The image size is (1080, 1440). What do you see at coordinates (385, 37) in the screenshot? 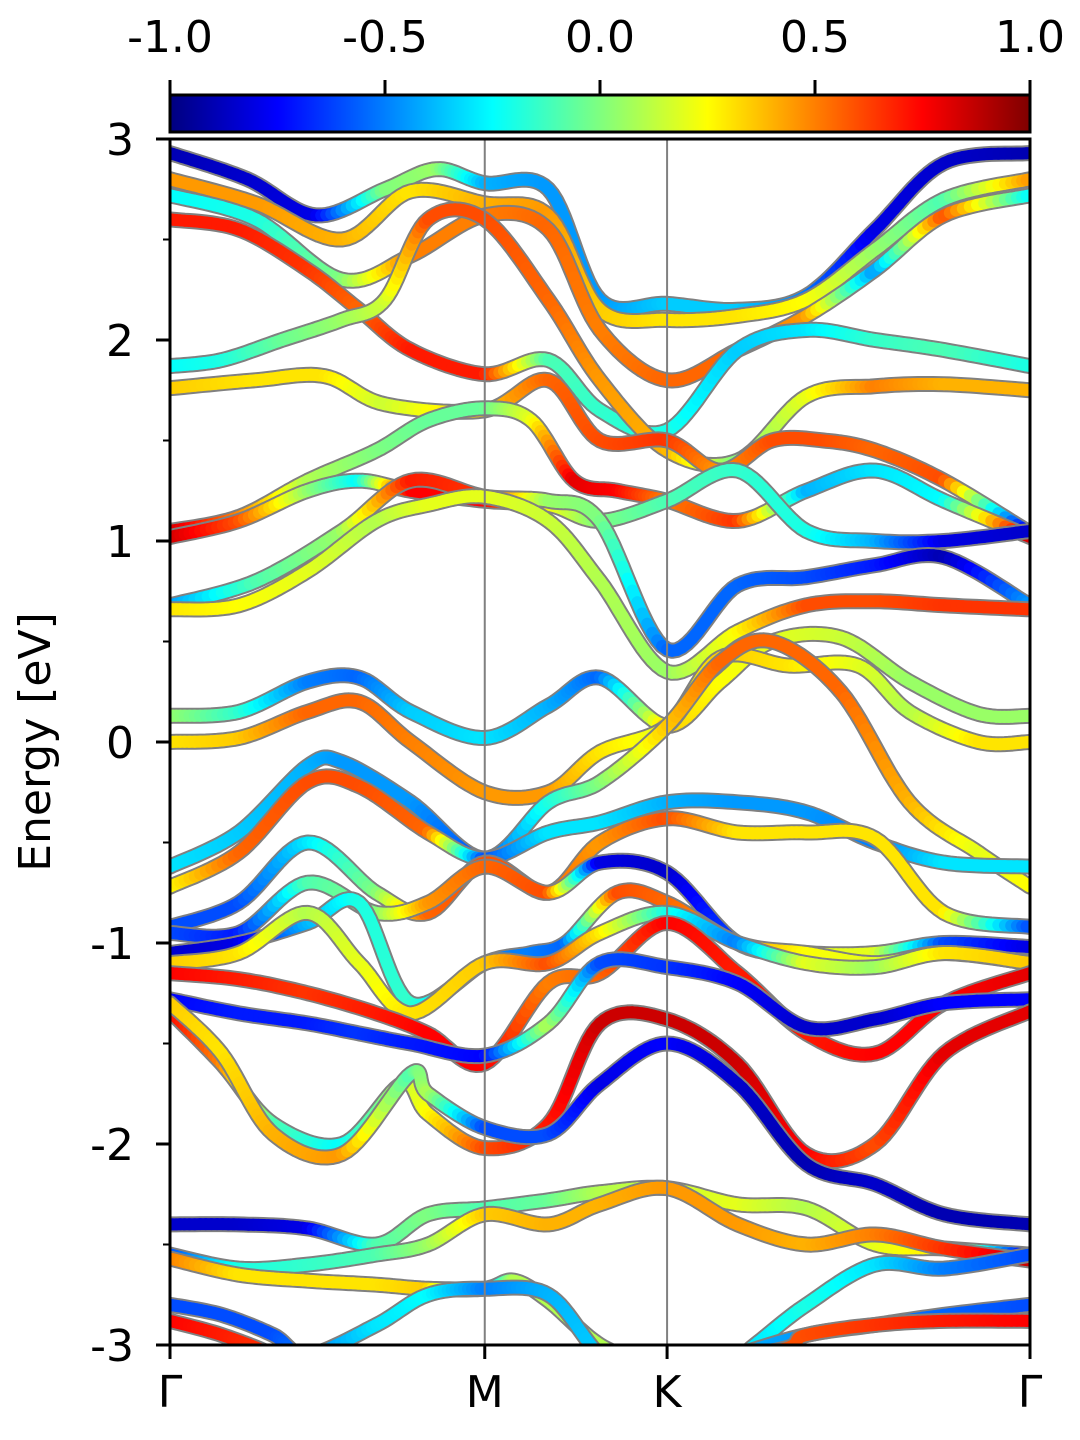
I see `colorbar-tick-label: -0.5` at bounding box center [385, 37].